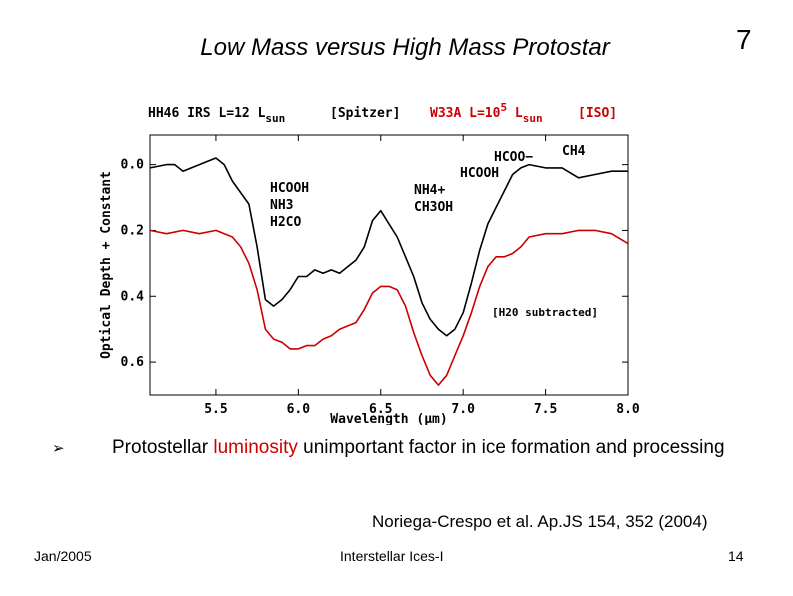 This screenshot has width=793, height=596. I want to click on x-tick-label: 5.5, so click(215, 409).